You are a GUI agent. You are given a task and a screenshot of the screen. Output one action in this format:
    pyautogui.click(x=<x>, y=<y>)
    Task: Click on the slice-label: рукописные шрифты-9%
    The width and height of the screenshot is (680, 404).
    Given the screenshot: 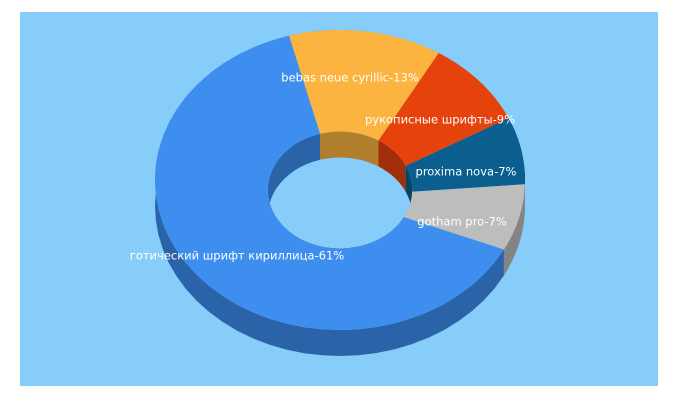 What is the action you would take?
    pyautogui.click(x=440, y=120)
    